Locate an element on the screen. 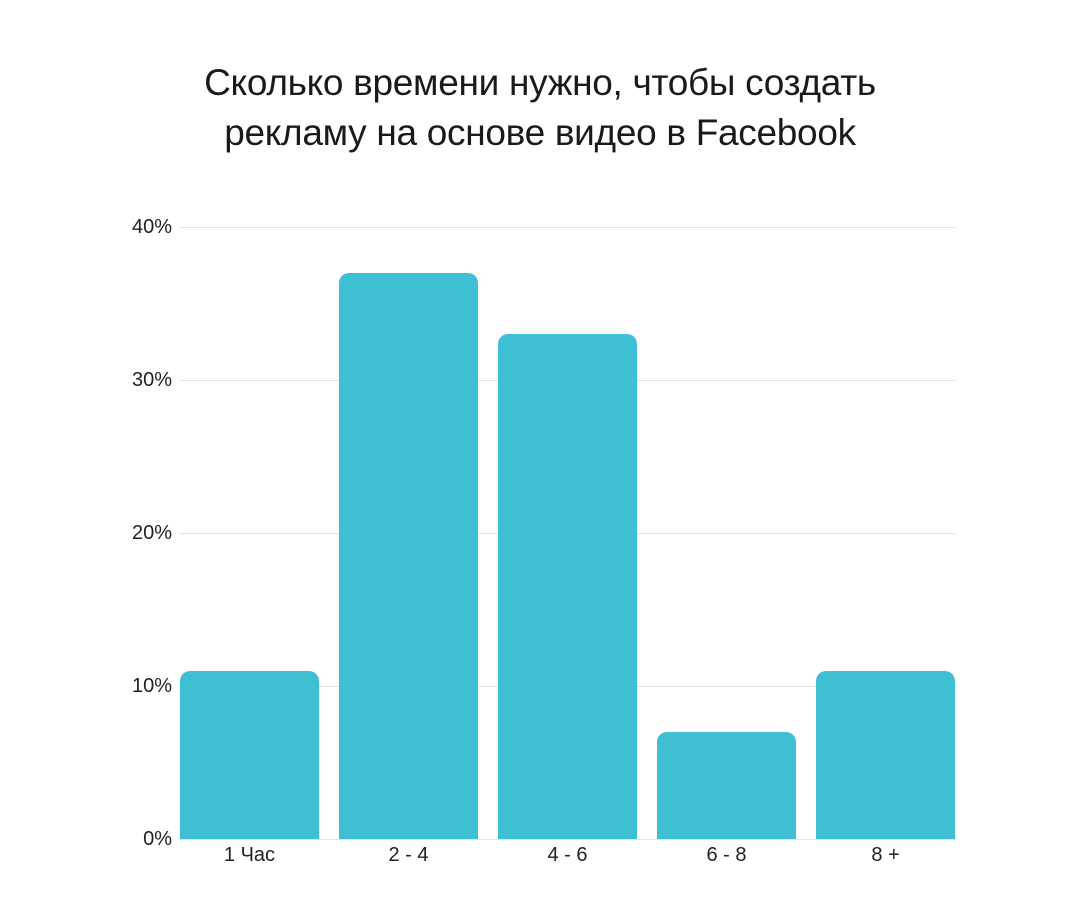 The width and height of the screenshot is (1080, 910). x-tick-label: 1 Час is located at coordinates (249, 855).